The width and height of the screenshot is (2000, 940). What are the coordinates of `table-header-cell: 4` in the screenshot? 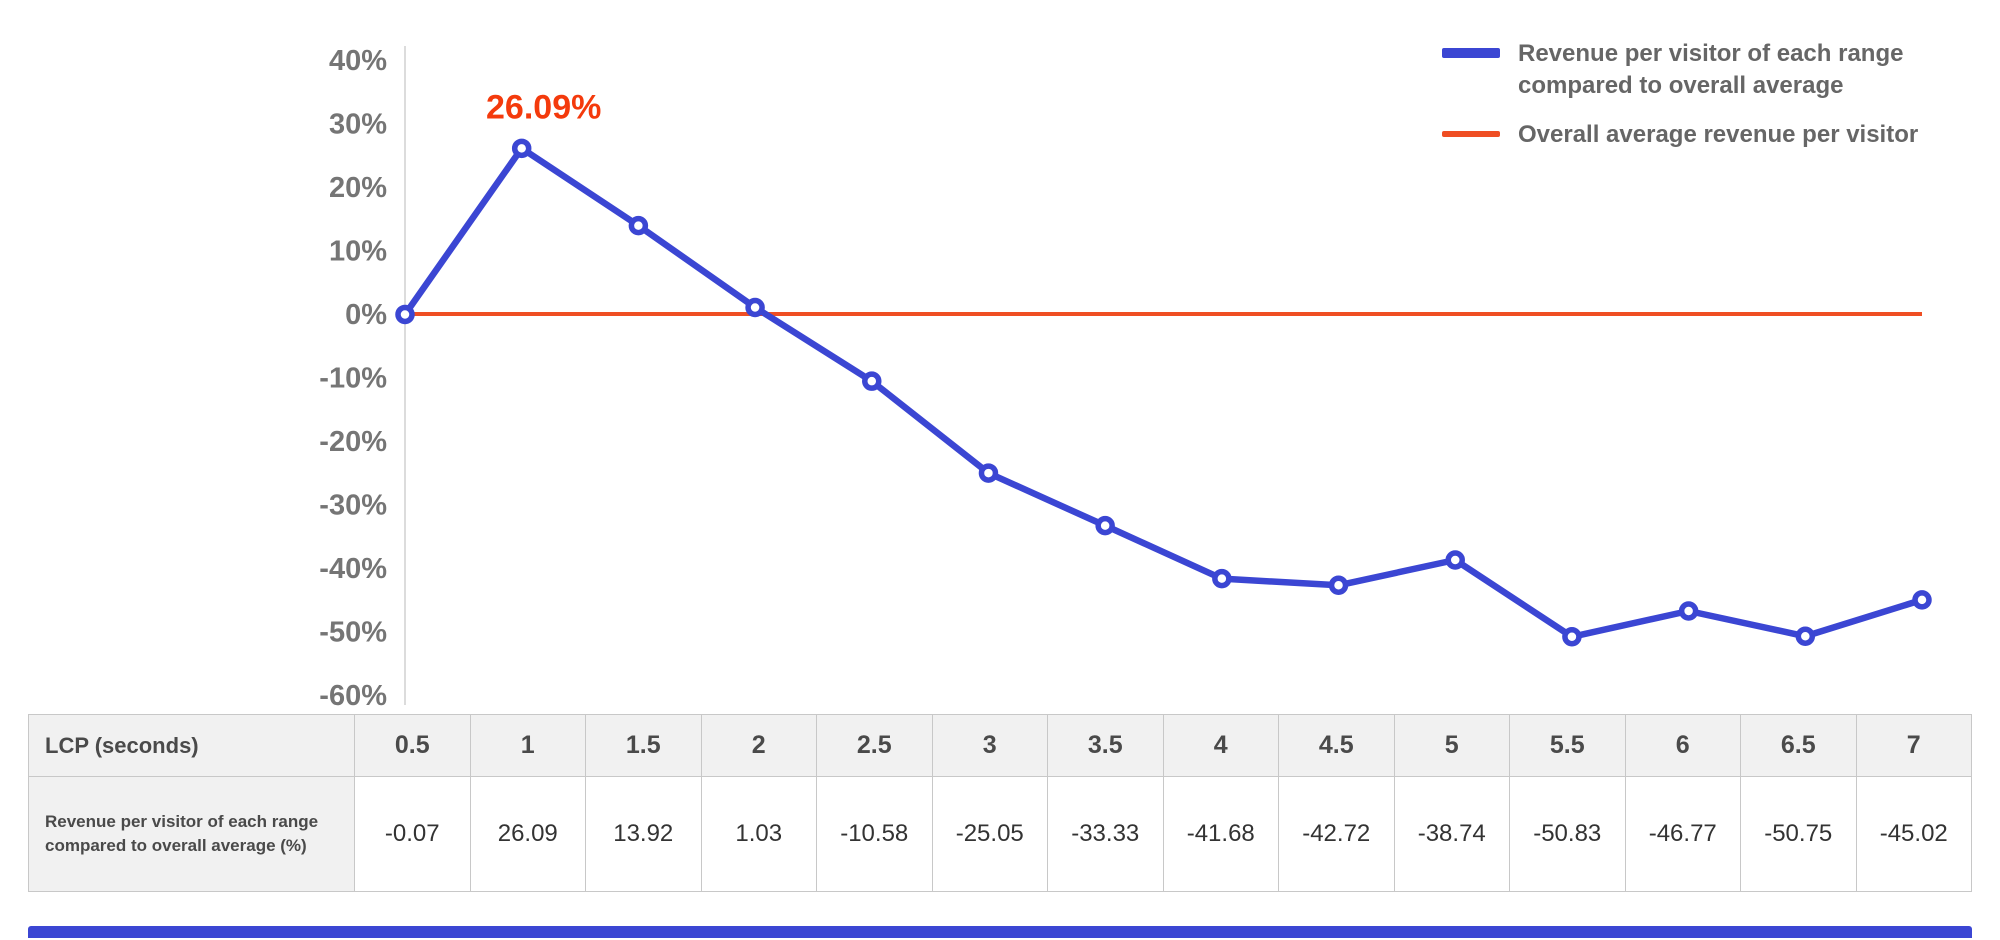 It's located at (1220, 745).